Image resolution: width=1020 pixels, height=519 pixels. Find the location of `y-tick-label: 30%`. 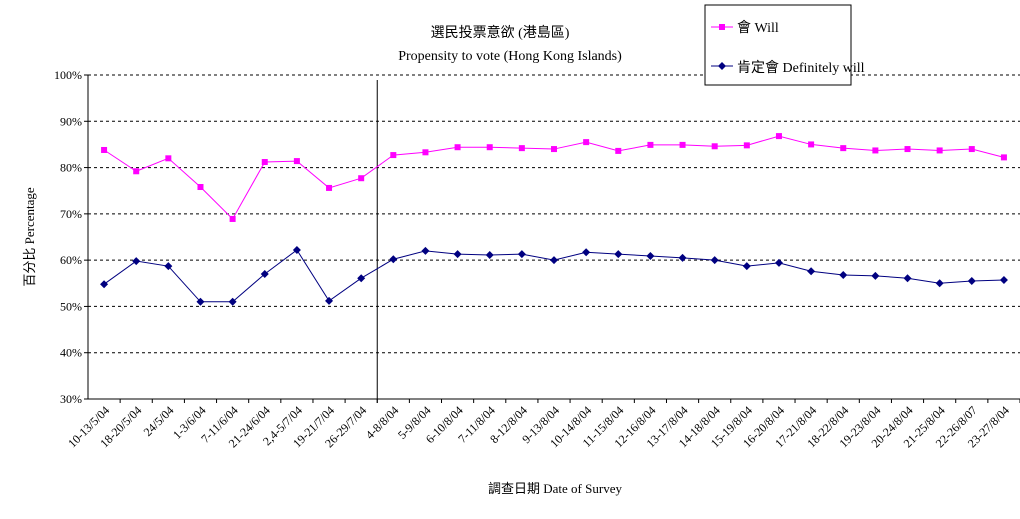

y-tick-label: 30% is located at coordinates (71, 399).